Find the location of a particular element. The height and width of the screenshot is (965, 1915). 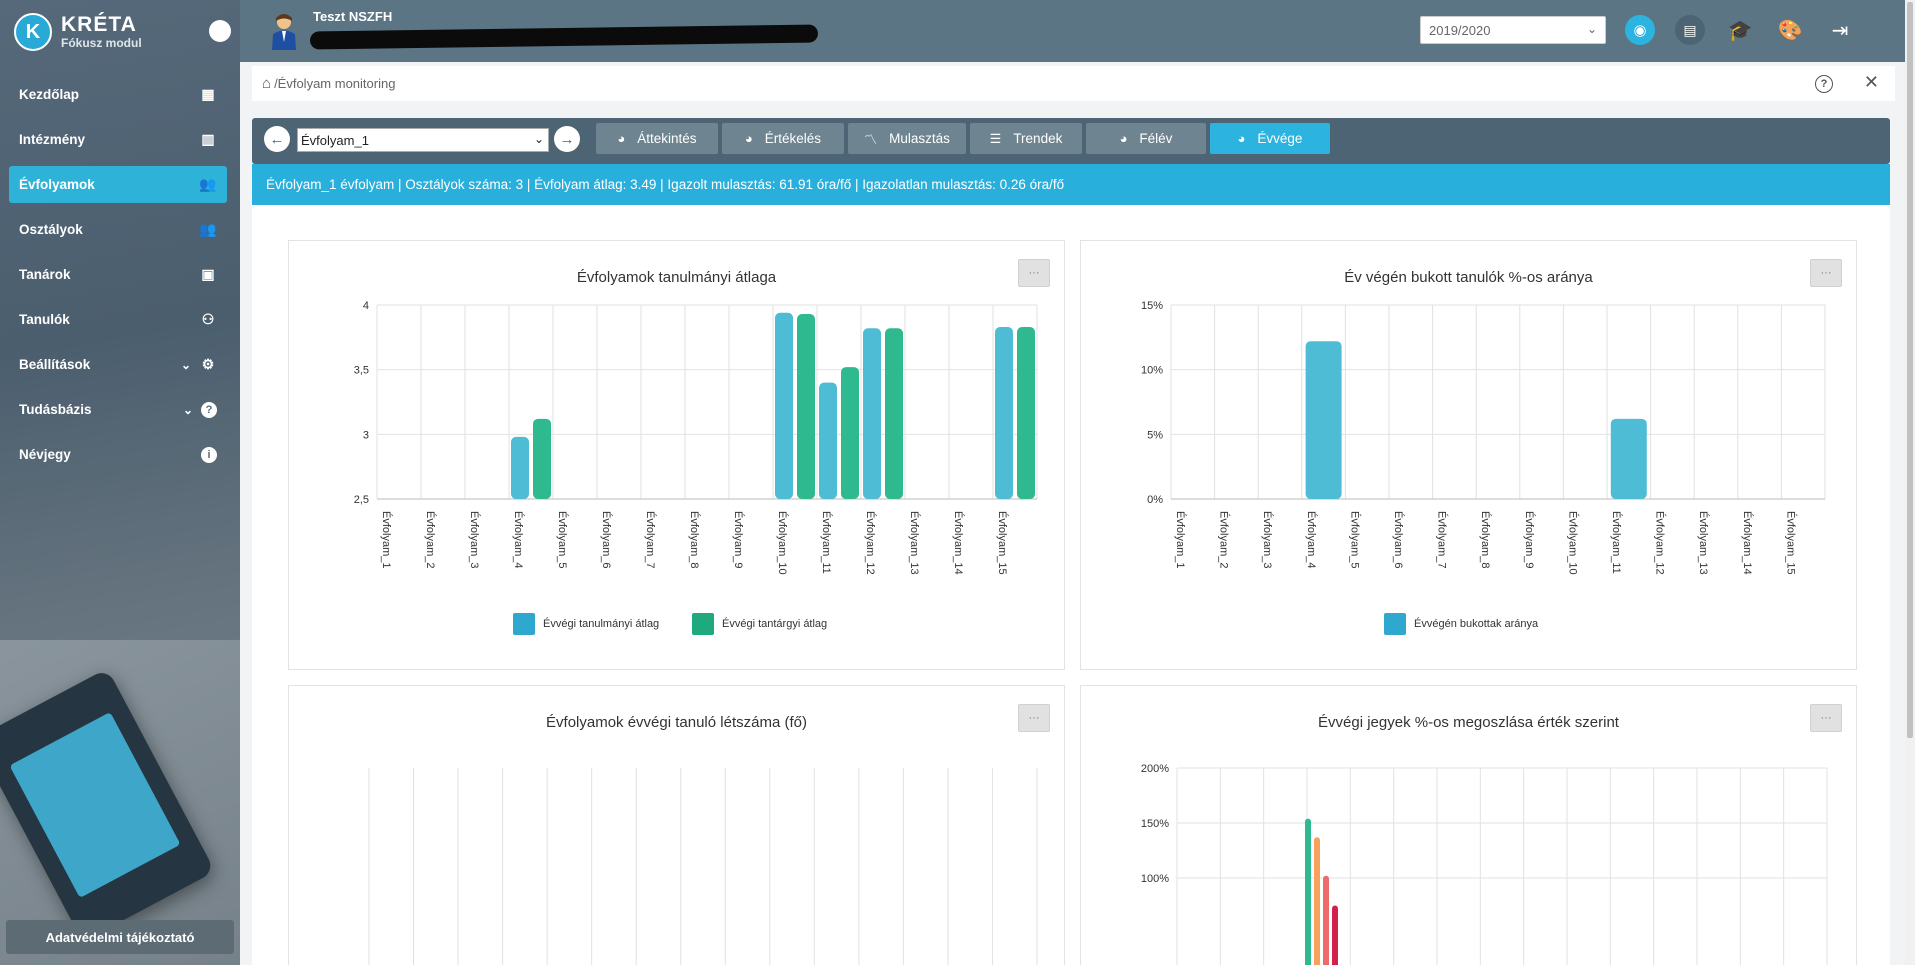

tab-attekintes: ◕ Áttekintés is located at coordinates (657, 138).